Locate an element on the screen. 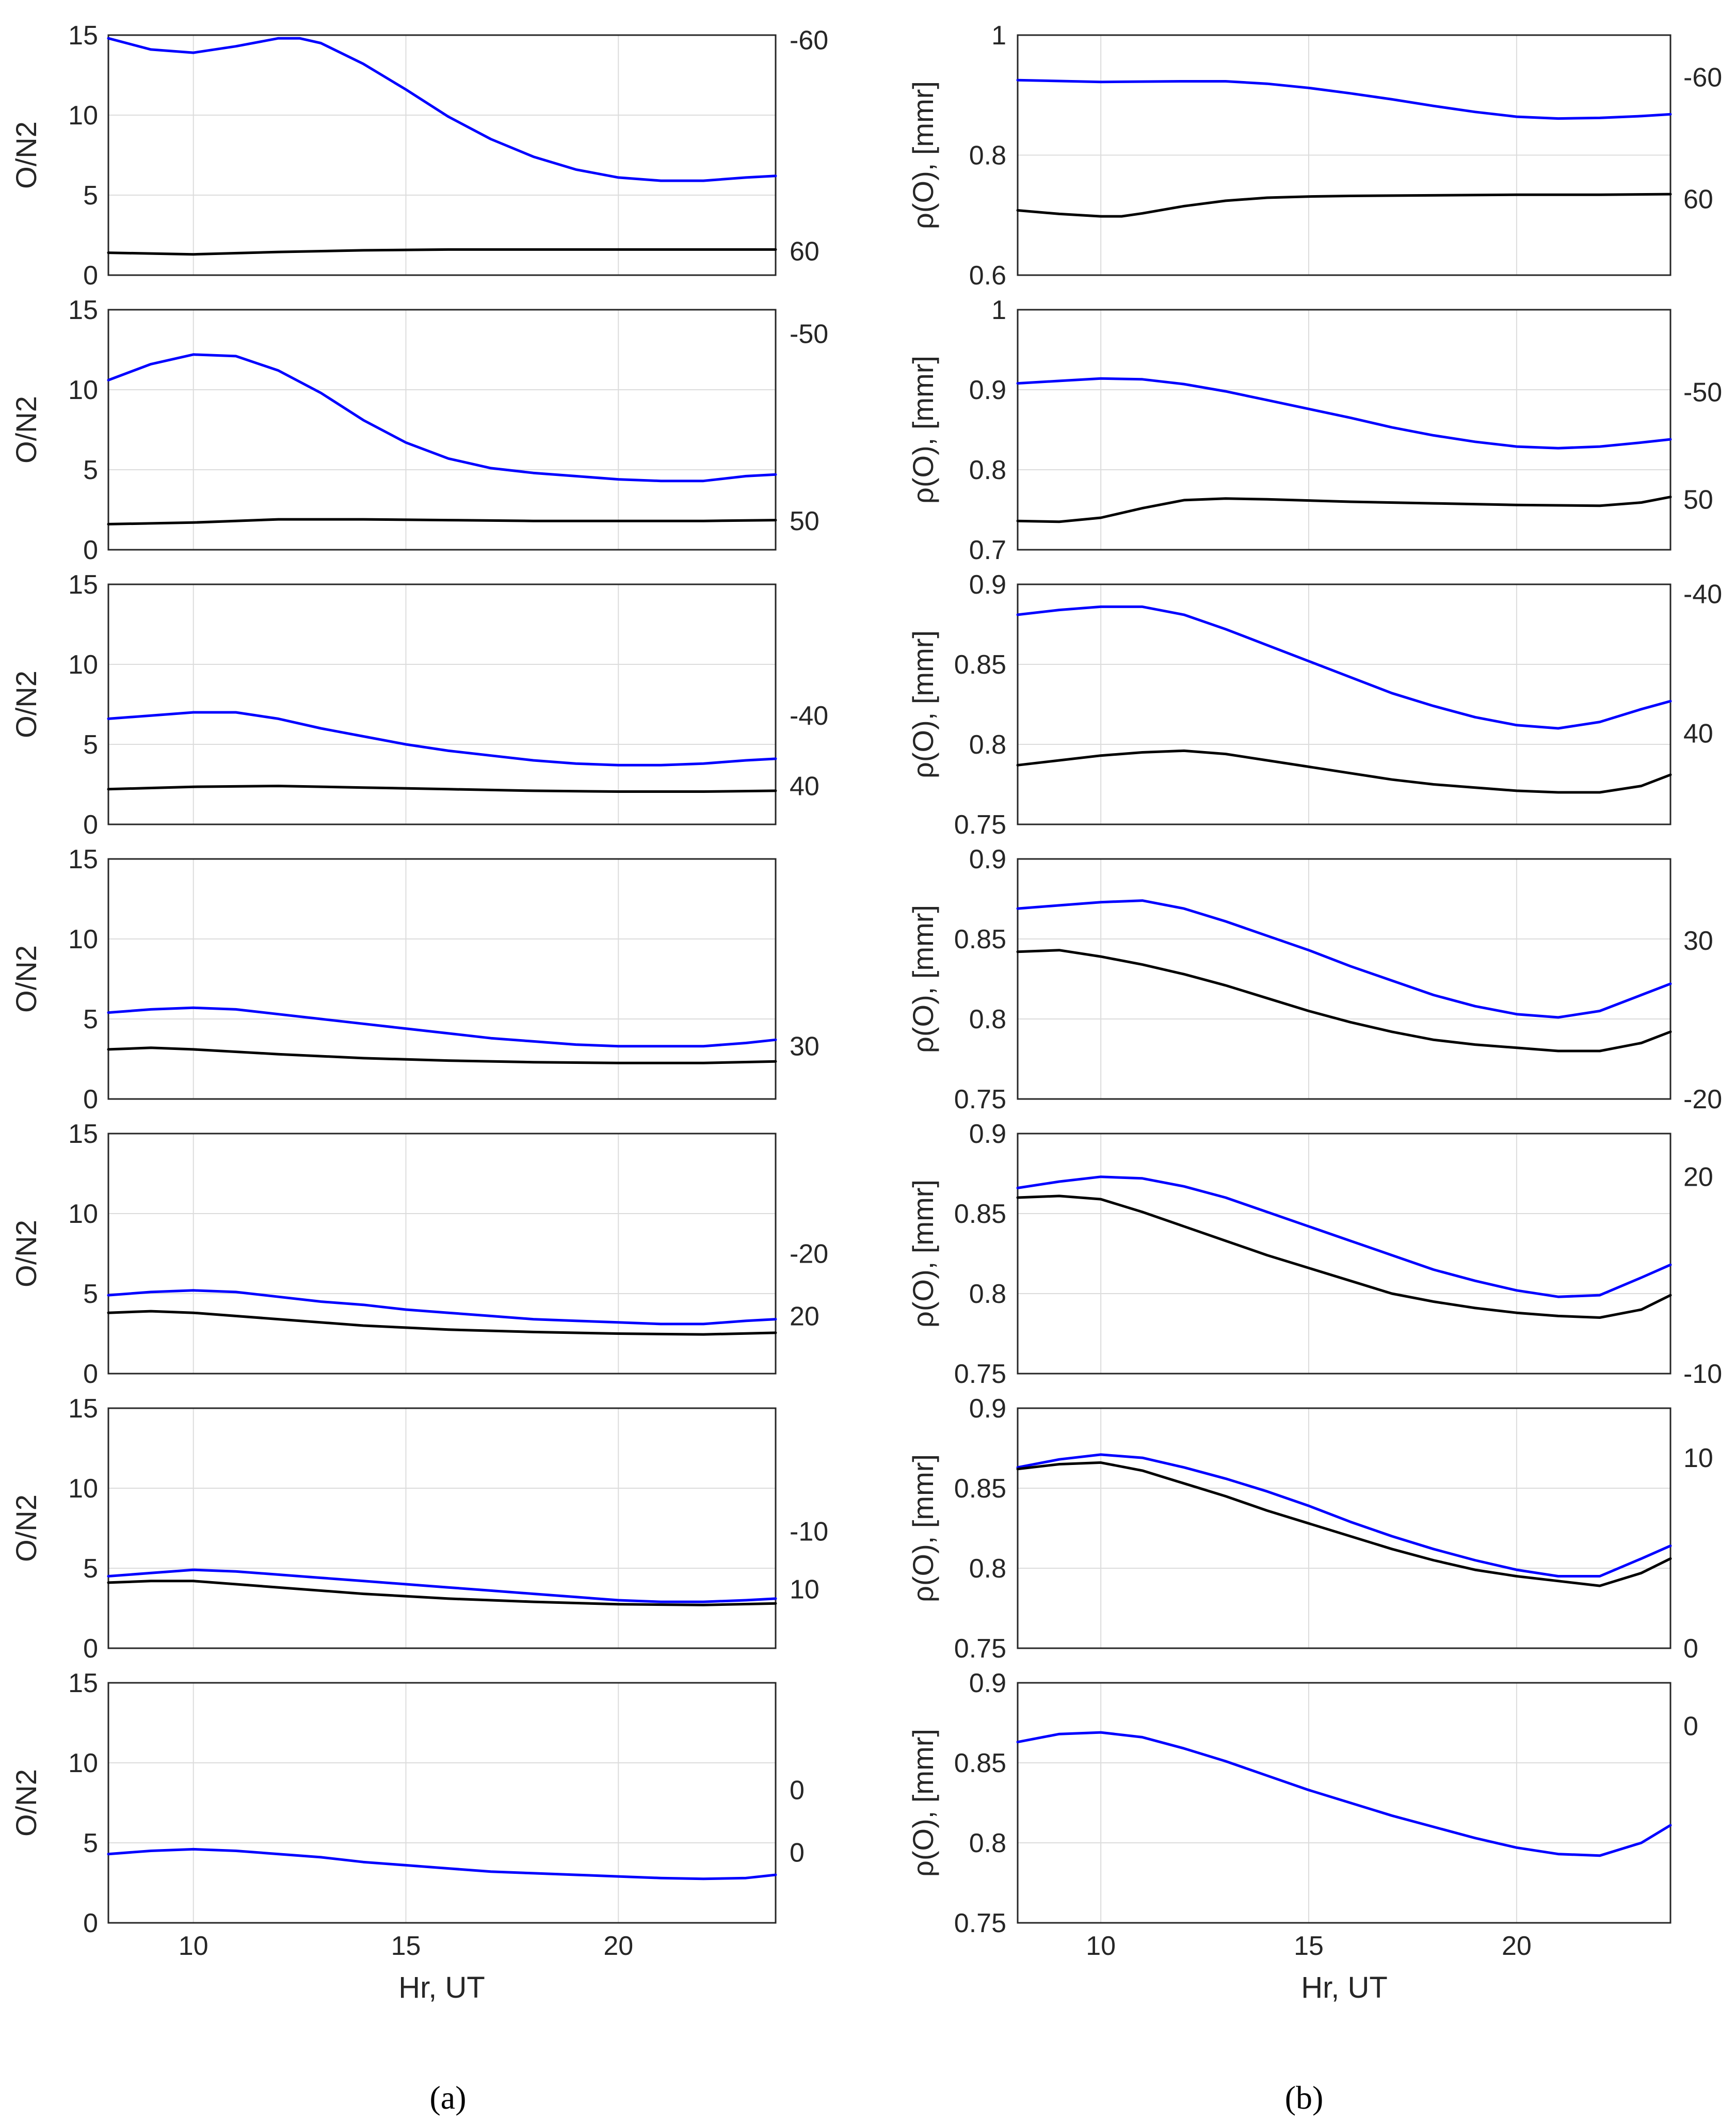 The height and width of the screenshot is (2119, 1736). subplot-a-7: 0 5 10 15 O/N2 0 0 10 15 20 Hr, UT is located at coordinates (407, 1836).